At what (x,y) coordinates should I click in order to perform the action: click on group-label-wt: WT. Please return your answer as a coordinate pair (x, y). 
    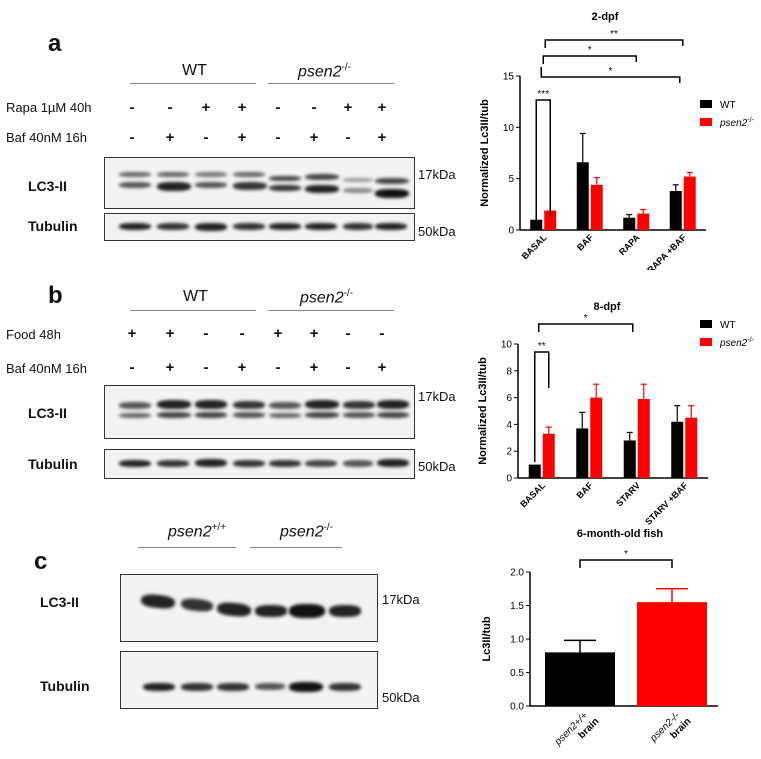
    Looking at the image, I should click on (194, 70).